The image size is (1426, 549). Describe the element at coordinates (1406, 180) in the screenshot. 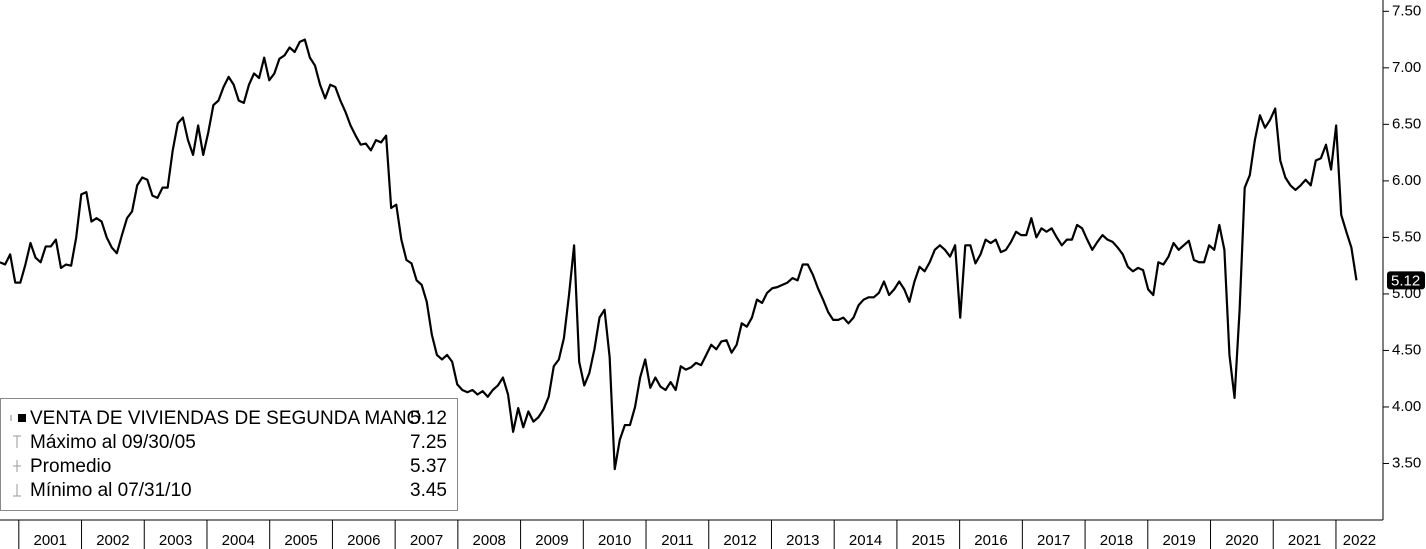

I see `y-tick-label: 6.00` at that location.